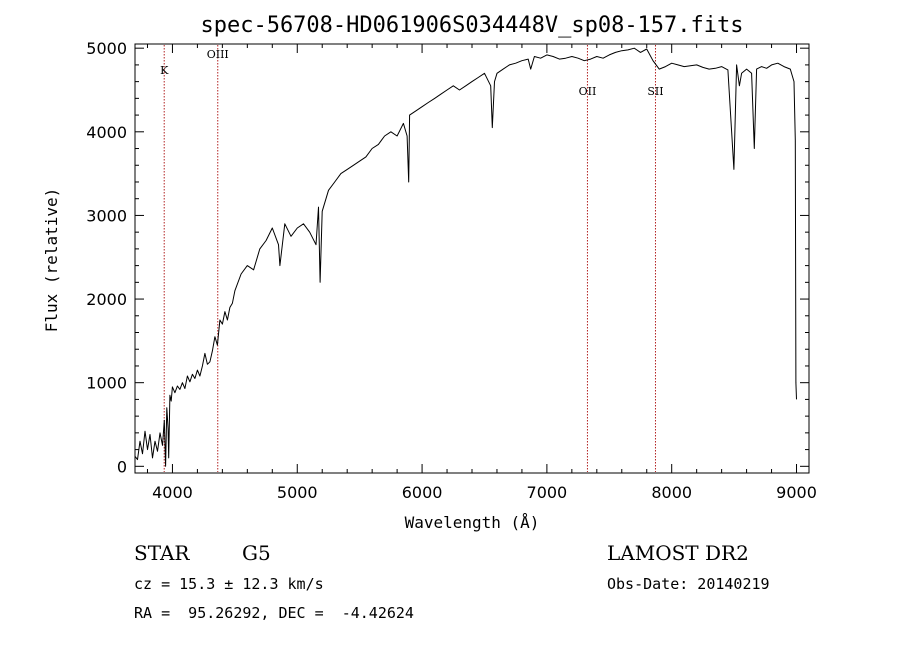  I want to click on x-tick-label: 6000, so click(422, 492).